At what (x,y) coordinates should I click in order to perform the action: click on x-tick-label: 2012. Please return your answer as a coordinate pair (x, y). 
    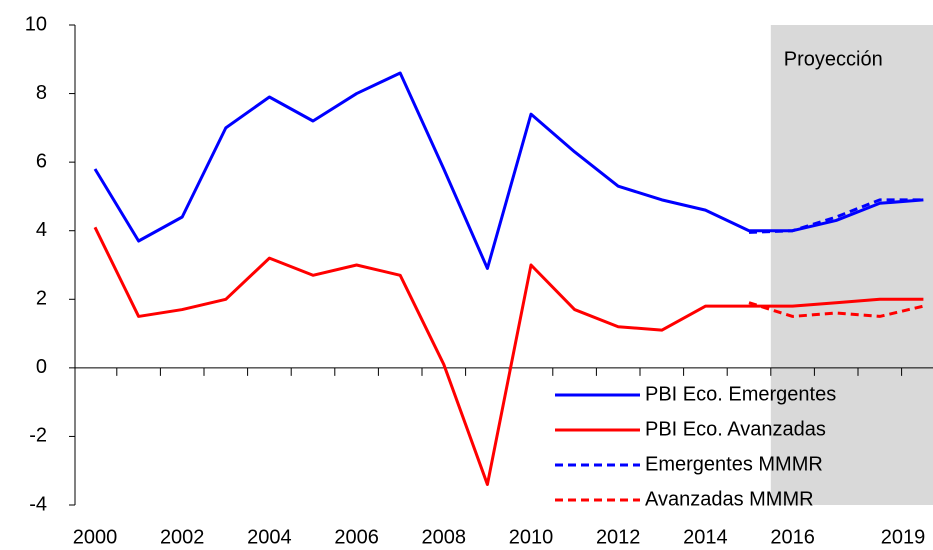
    Looking at the image, I should click on (618, 537).